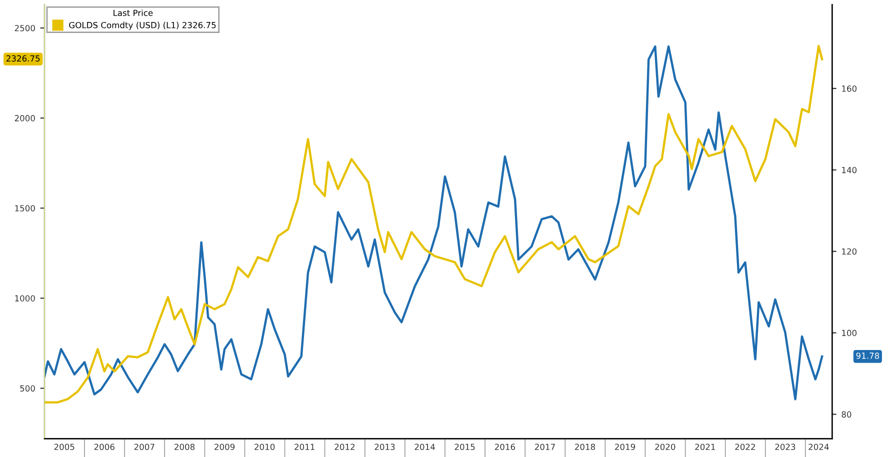 The width and height of the screenshot is (890, 457). What do you see at coordinates (745, 447) in the screenshot?
I see `x-tick-label: 2022` at bounding box center [745, 447].